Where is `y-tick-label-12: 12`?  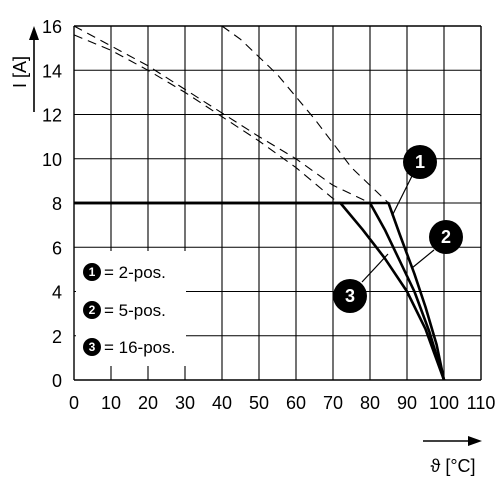
y-tick-label-12: 12 is located at coordinates (52, 116).